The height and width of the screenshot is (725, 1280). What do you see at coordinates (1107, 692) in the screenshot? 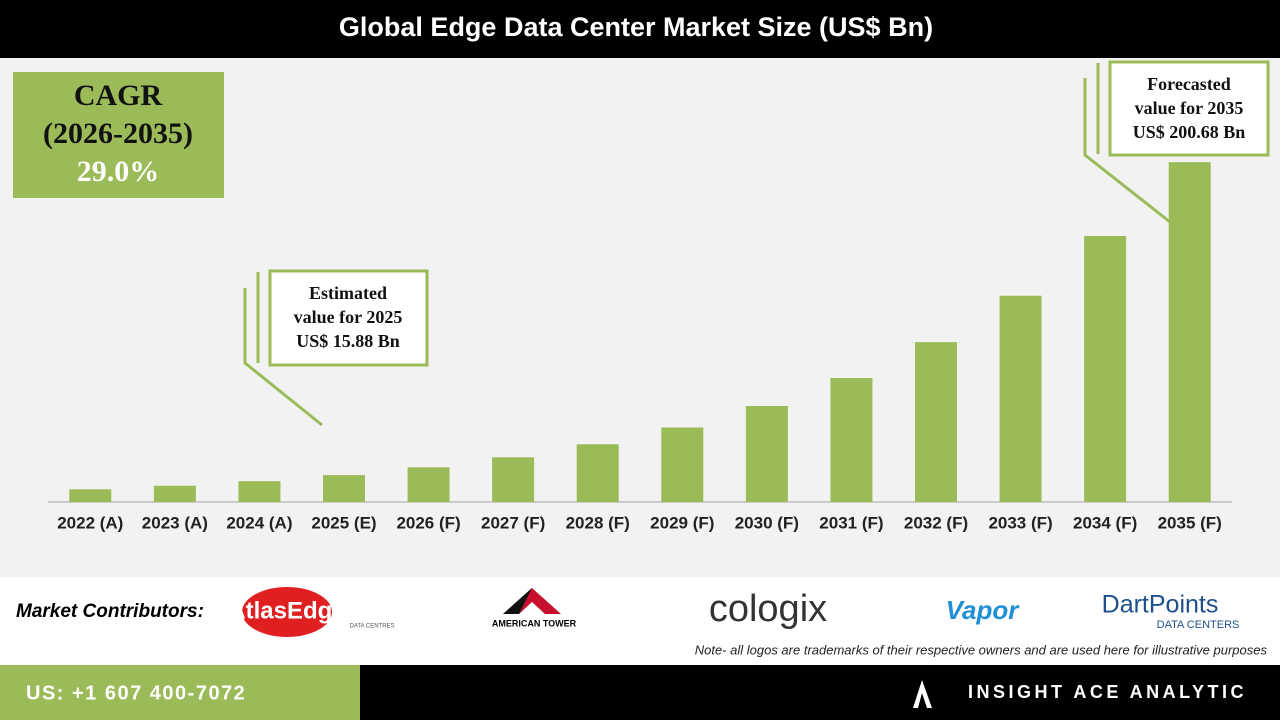
I see `brand: INSIGHT ACE ANALYTIC` at bounding box center [1107, 692].